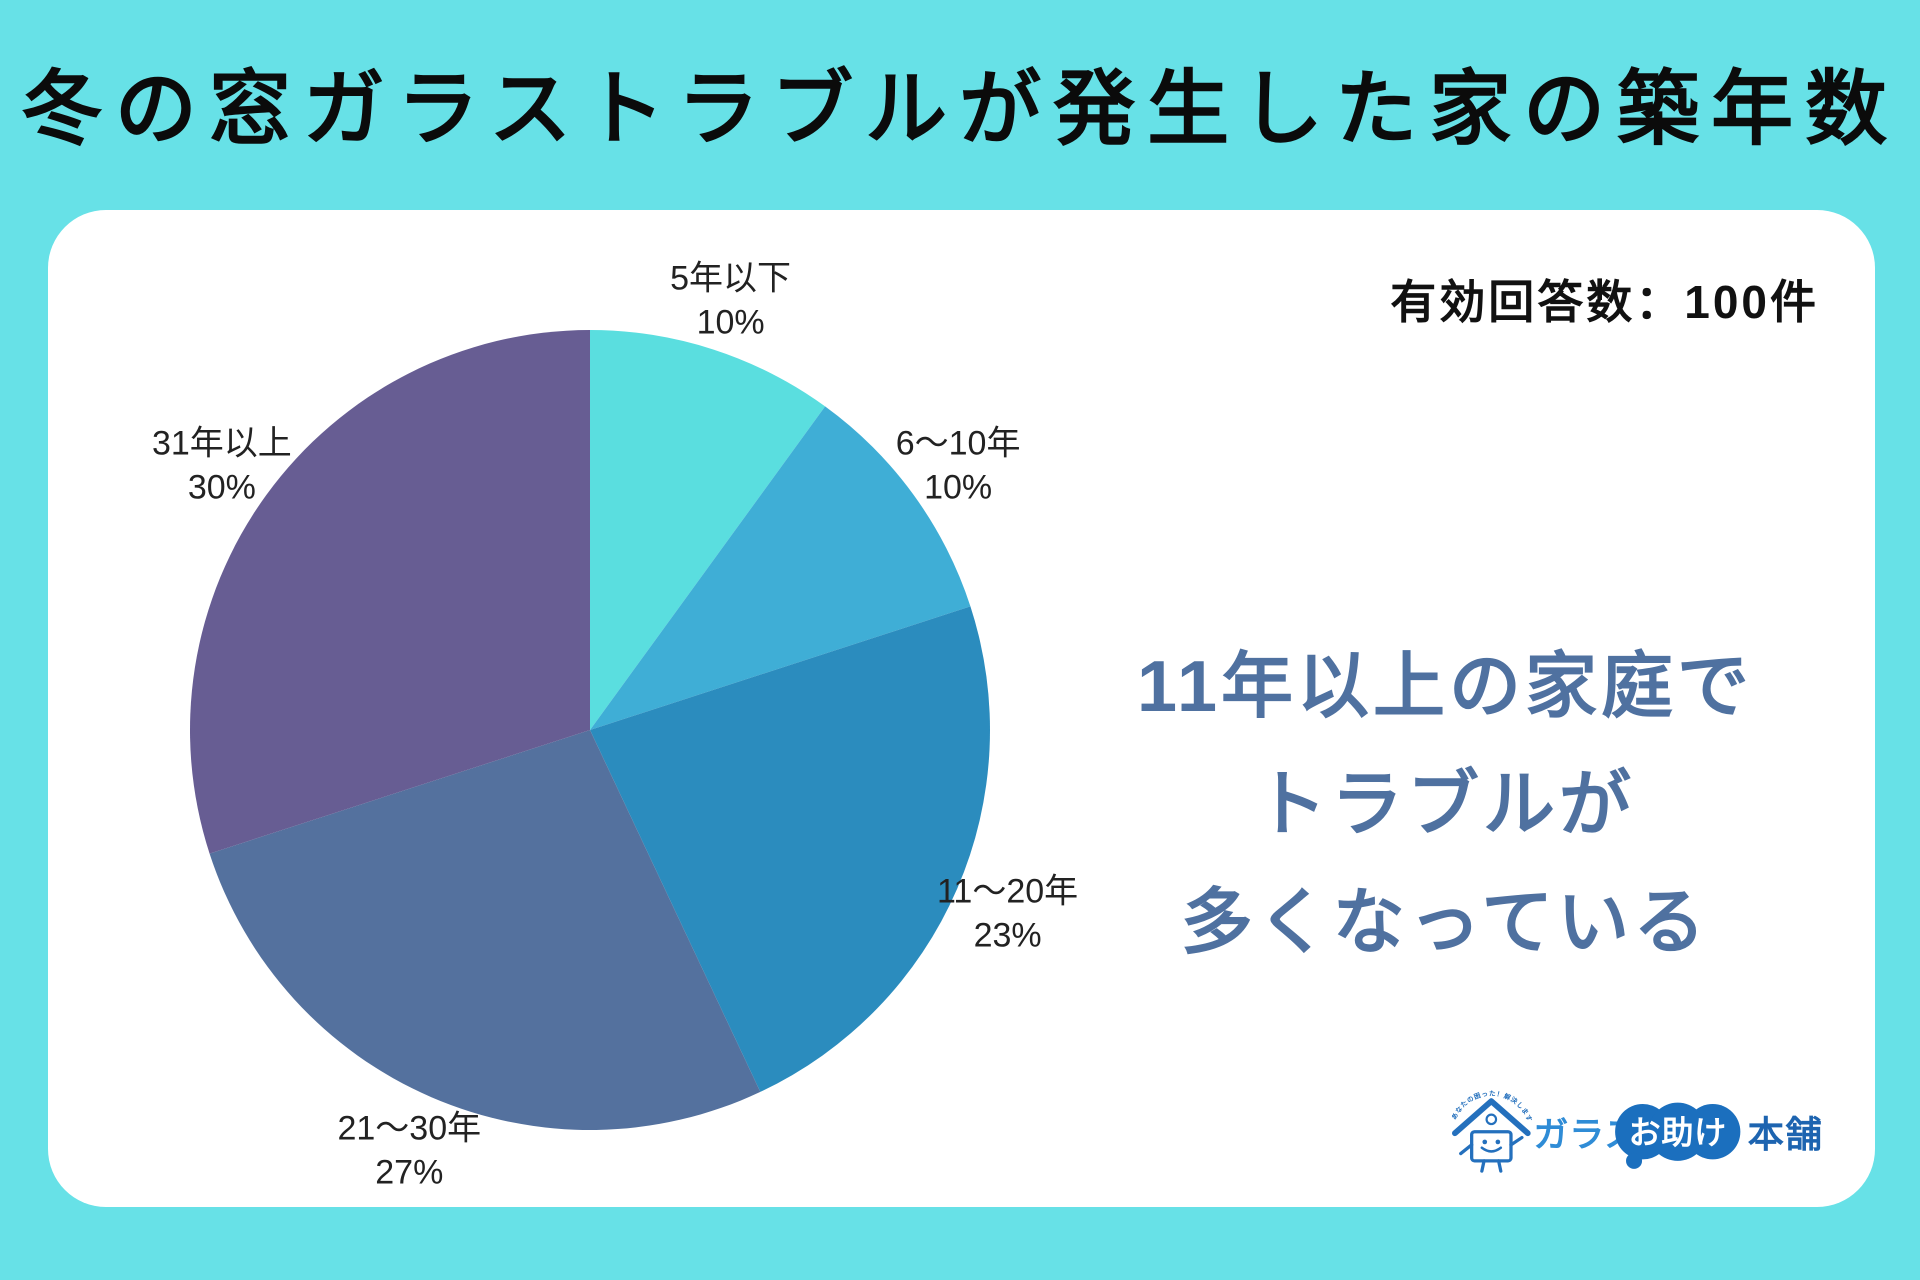  I want to click on callout-line-3: 多くなっている, so click(1445, 923).